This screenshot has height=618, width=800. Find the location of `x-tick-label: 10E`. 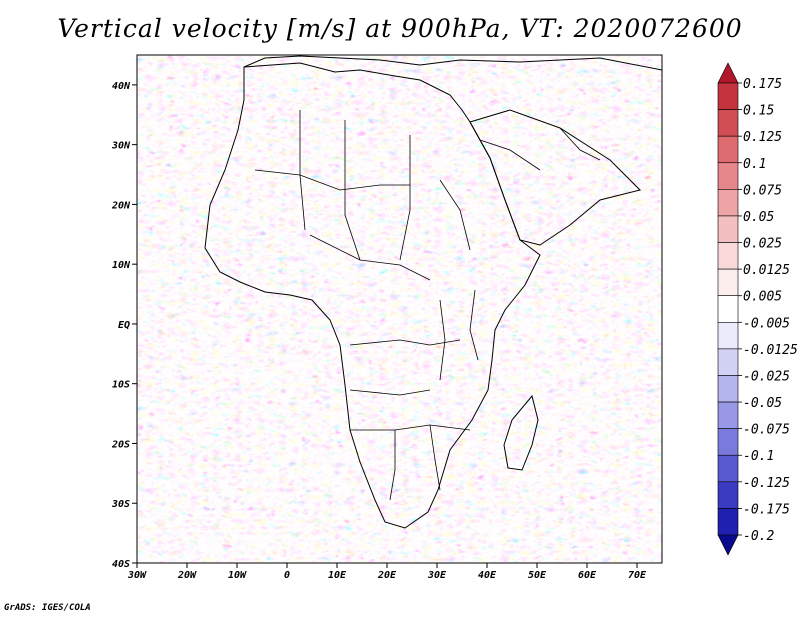

x-tick-label: 10E is located at coordinates (337, 575).